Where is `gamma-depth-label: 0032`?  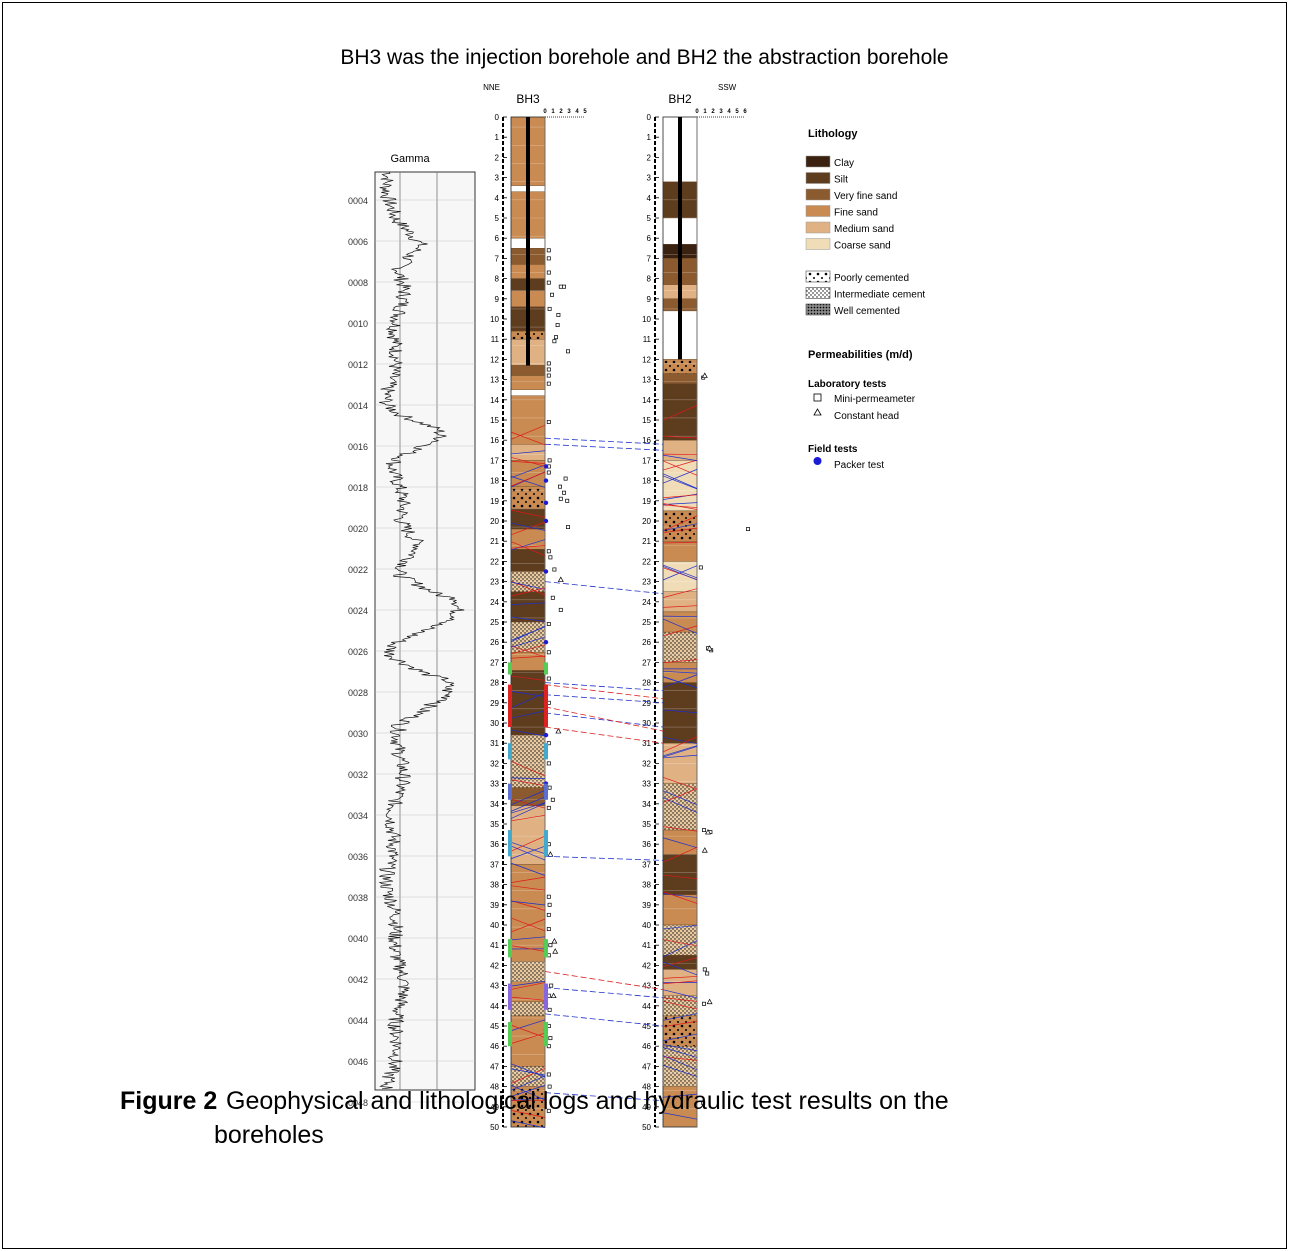 gamma-depth-label: 0032 is located at coordinates (358, 775).